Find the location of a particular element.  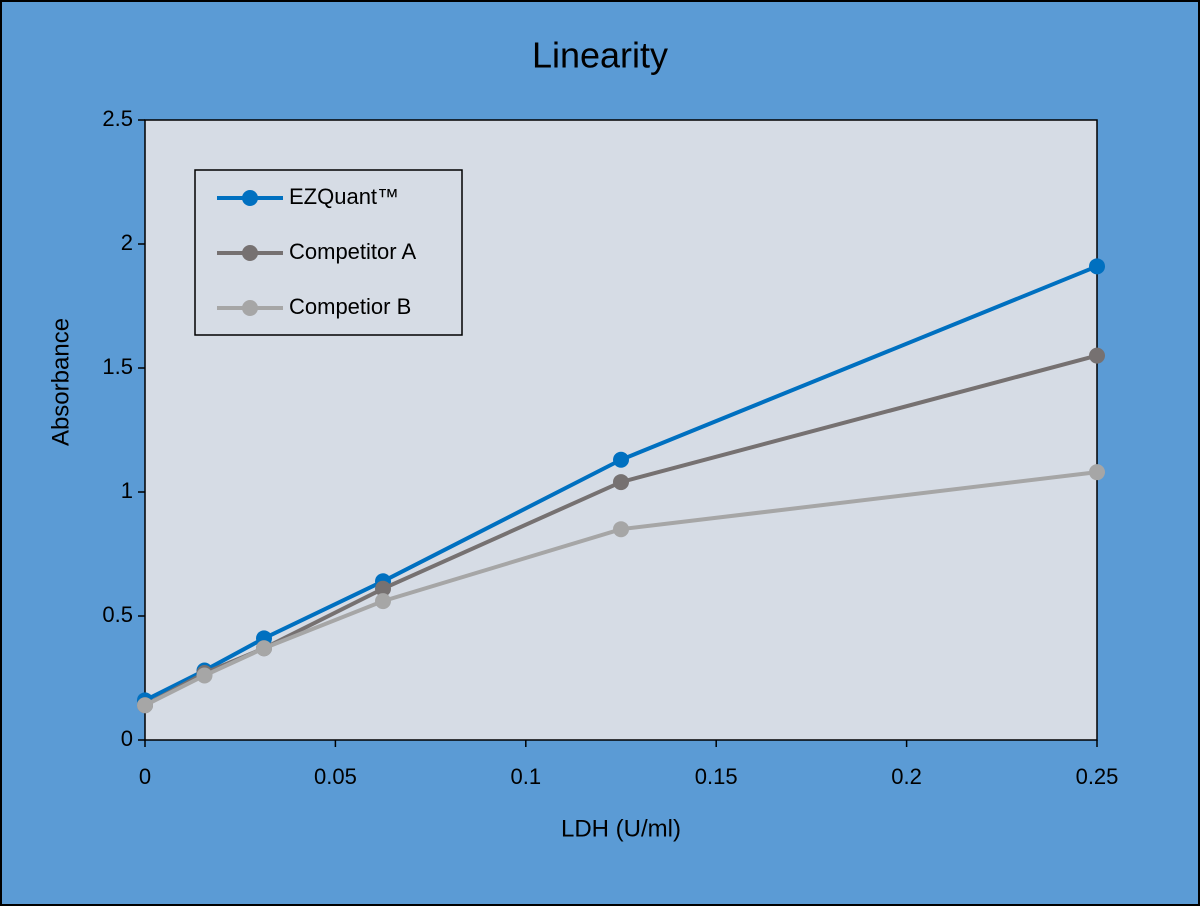

y-tick-label: 0.5 is located at coordinates (117, 614).